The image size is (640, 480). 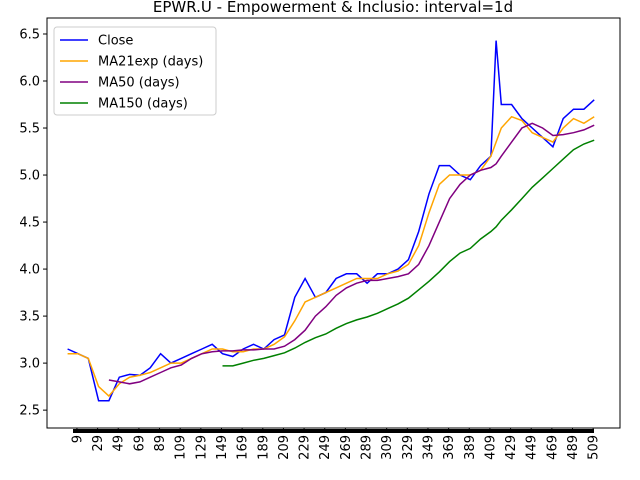 I want to click on x-tick-label: 349, so click(x=428, y=447).